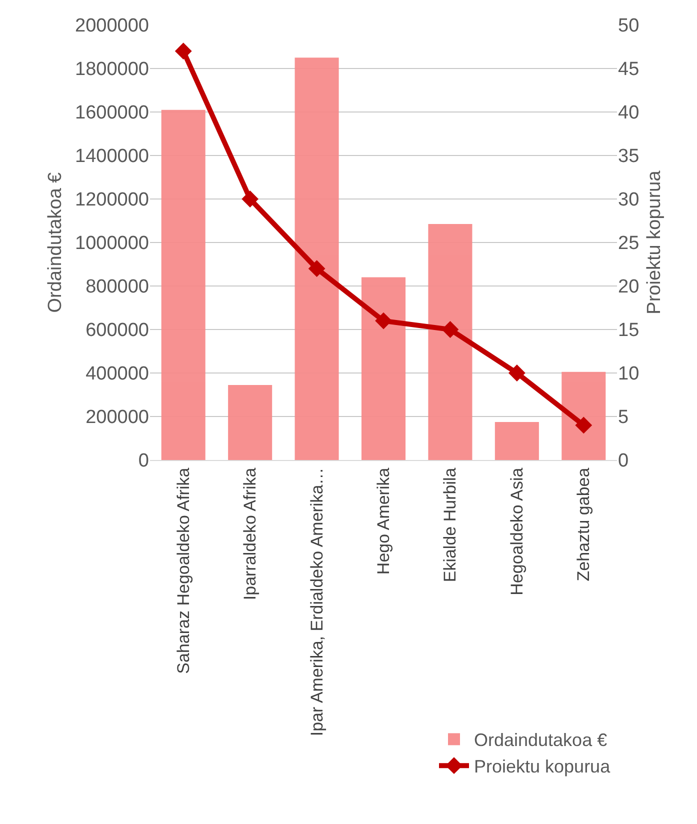 The height and width of the screenshot is (824, 697). I want to click on y2-tick-label: 10, so click(629, 374).